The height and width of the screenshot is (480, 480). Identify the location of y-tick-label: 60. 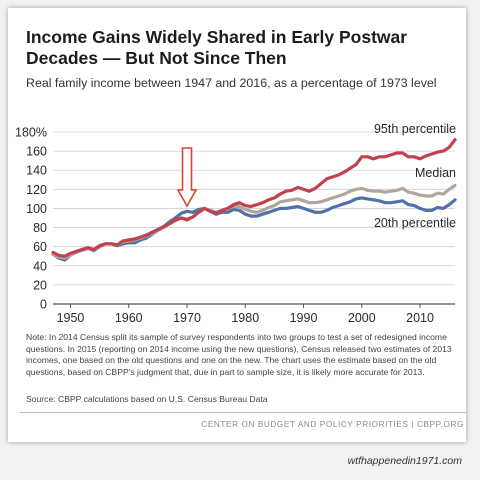
(40, 247).